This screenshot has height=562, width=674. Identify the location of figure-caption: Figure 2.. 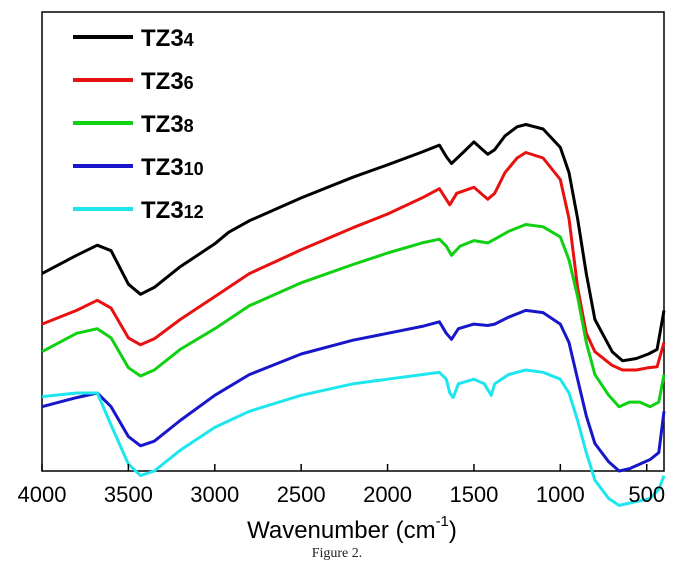
(337, 553).